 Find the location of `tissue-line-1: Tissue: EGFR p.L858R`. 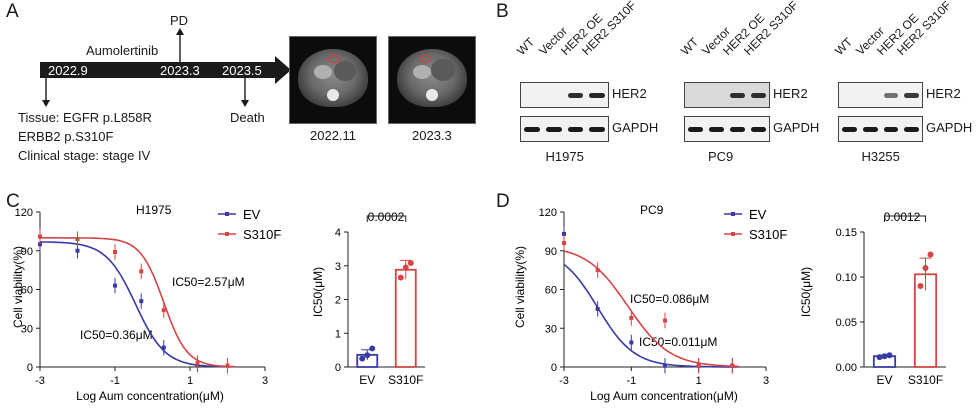

tissue-line-1: Tissue: EGFR p.L858R is located at coordinates (85, 117).